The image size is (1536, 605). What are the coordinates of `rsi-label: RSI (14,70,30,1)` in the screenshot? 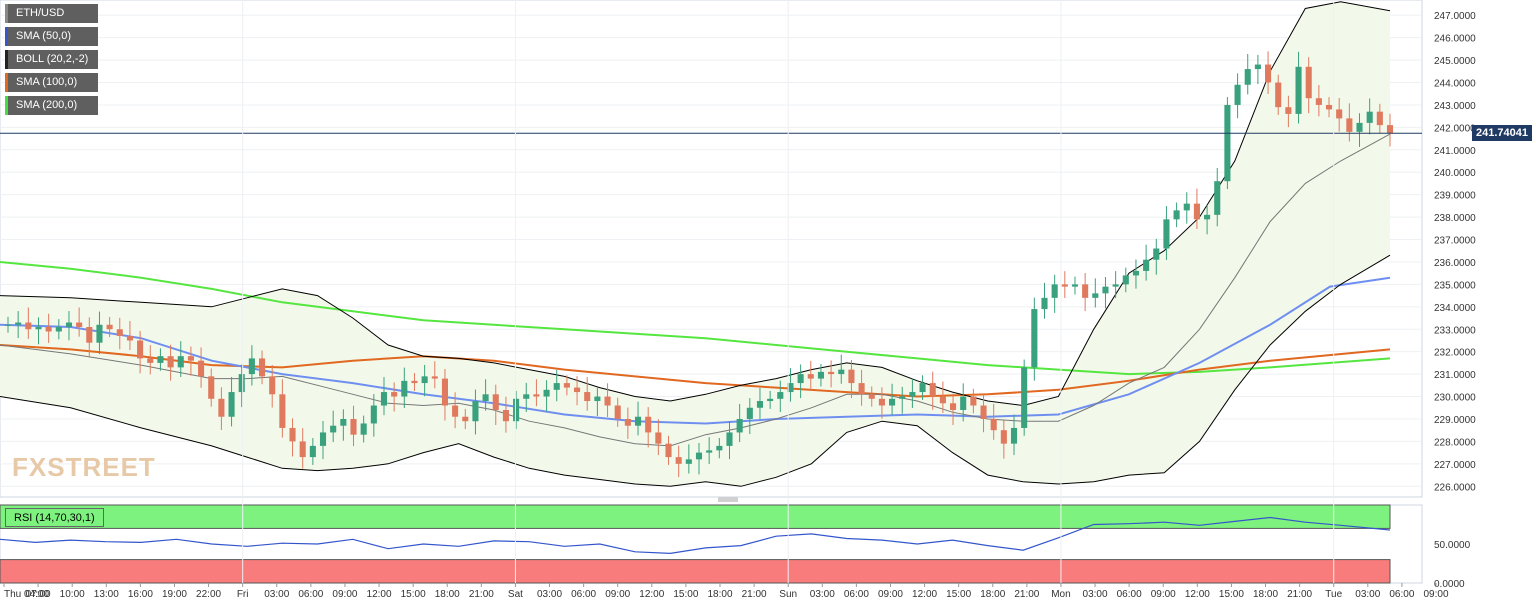 It's located at (54, 517).